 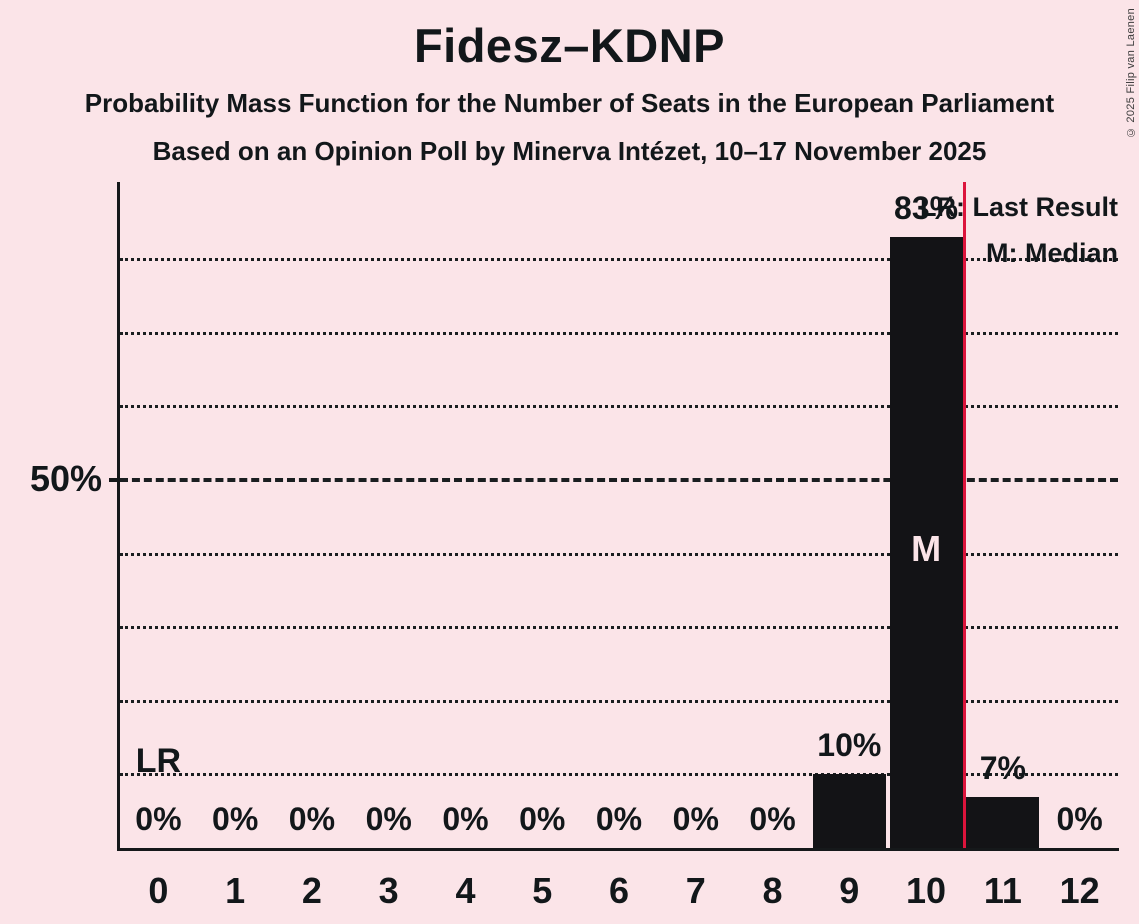 What do you see at coordinates (1019, 230) in the screenshot?
I see `legend: LR: Last Result M: Median` at bounding box center [1019, 230].